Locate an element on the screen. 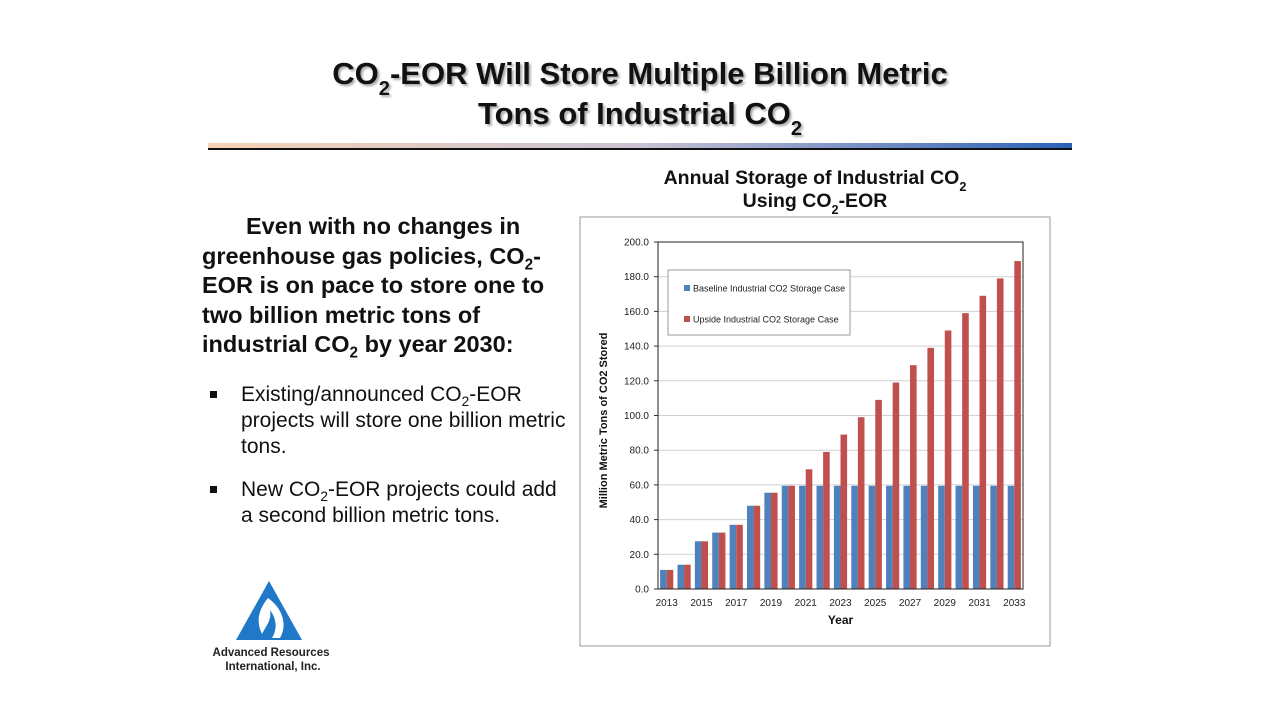 The image size is (1280, 720). slide-title-part: Tons of Industrial CO is located at coordinates (634, 113).